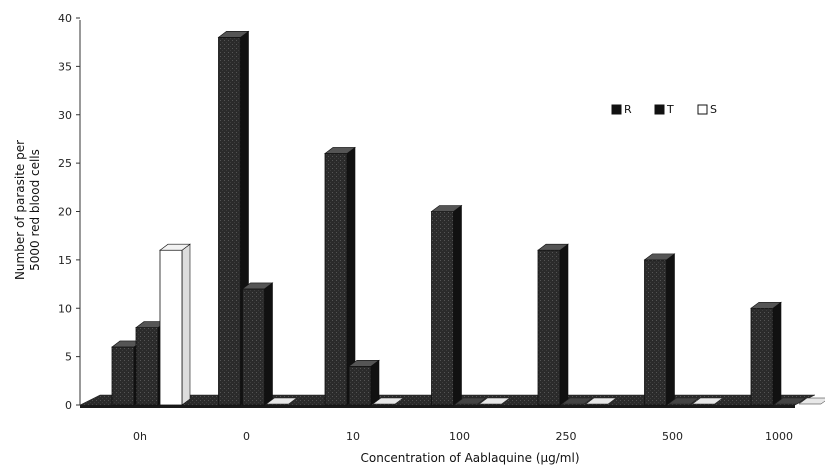 The image size is (825, 470). What do you see at coordinates (68, 357) in the screenshot?
I see `y-tick-label: 5` at bounding box center [68, 357].